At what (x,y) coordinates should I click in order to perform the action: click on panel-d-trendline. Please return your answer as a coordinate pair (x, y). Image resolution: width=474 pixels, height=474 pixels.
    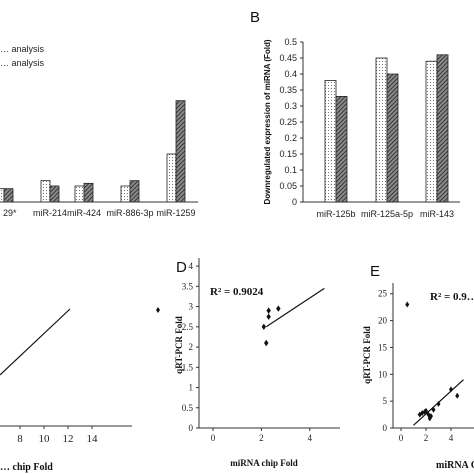
    Looking at the image, I should click on (295, 307).